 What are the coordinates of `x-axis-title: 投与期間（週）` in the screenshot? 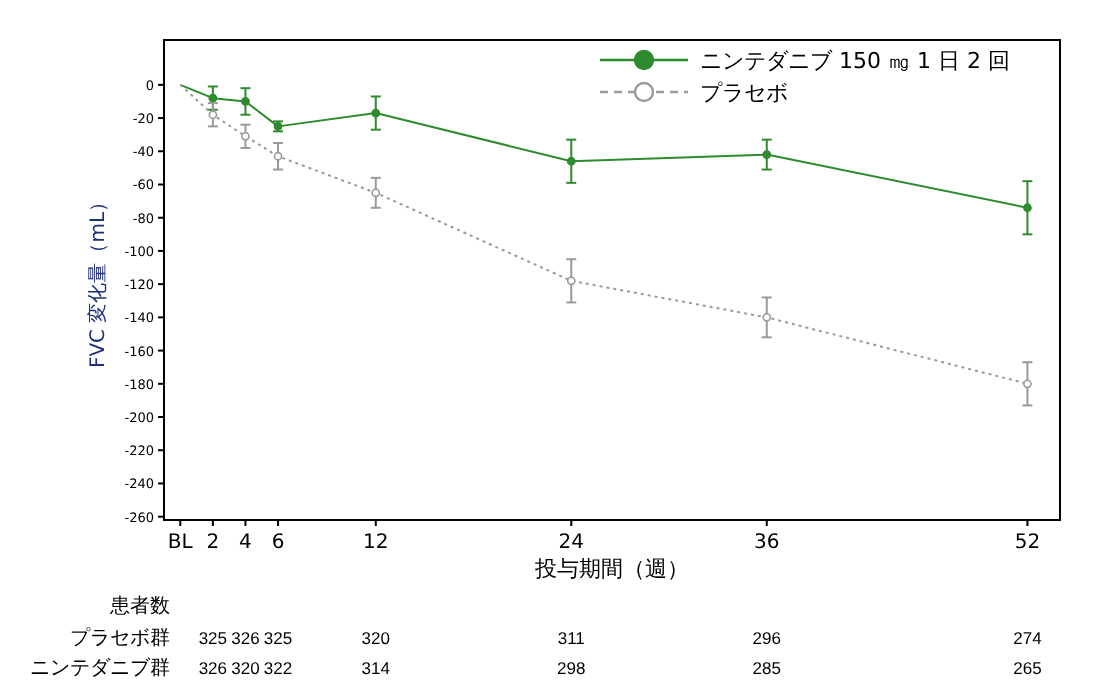 It's located at (611, 569).